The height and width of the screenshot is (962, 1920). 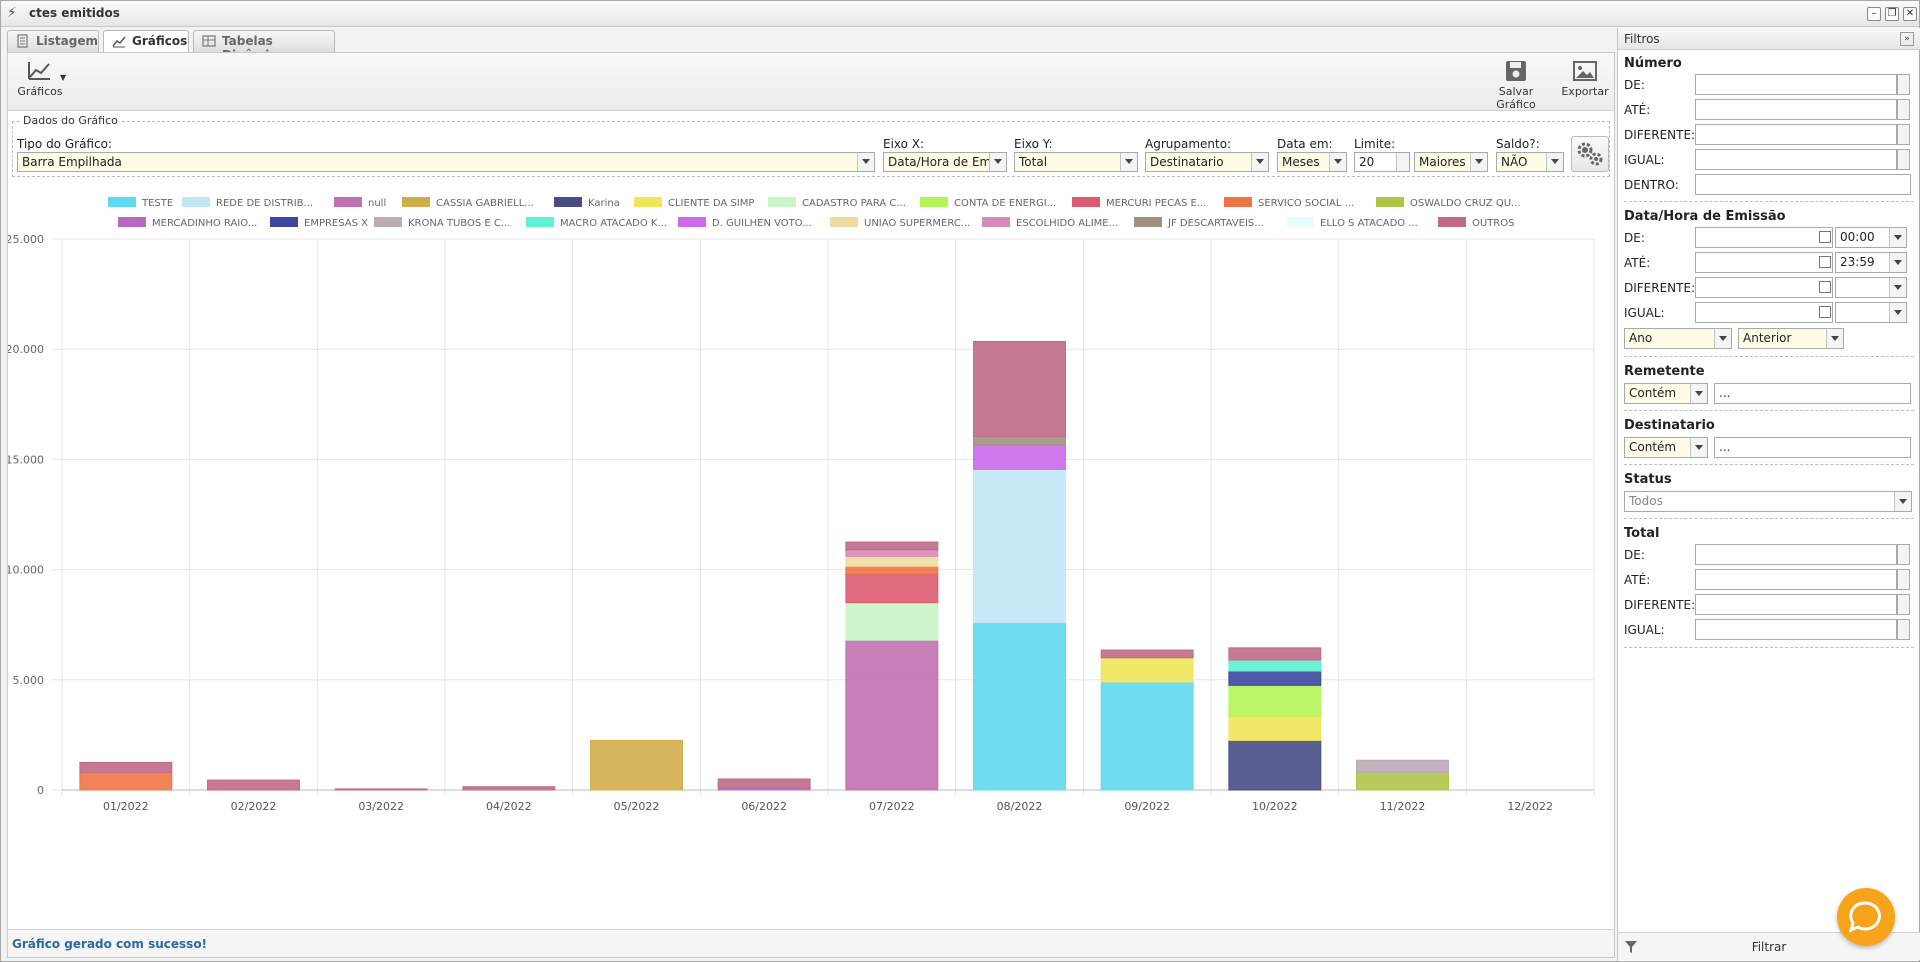 I want to click on chart-type-select: Barra Empilhada, so click(x=446, y=162).